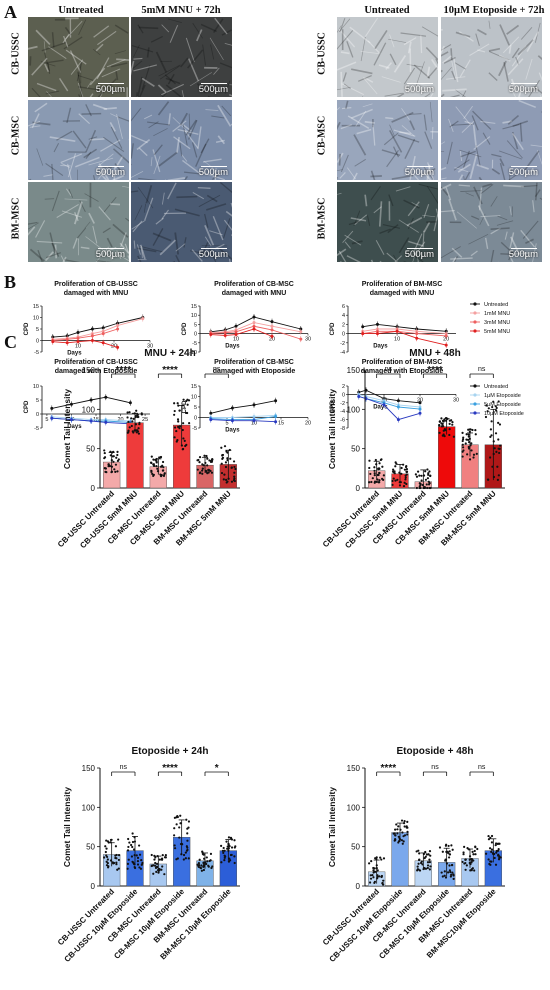  What do you see at coordinates (523, 254) in the screenshot?
I see `scale-label: 500µm` at bounding box center [523, 254].